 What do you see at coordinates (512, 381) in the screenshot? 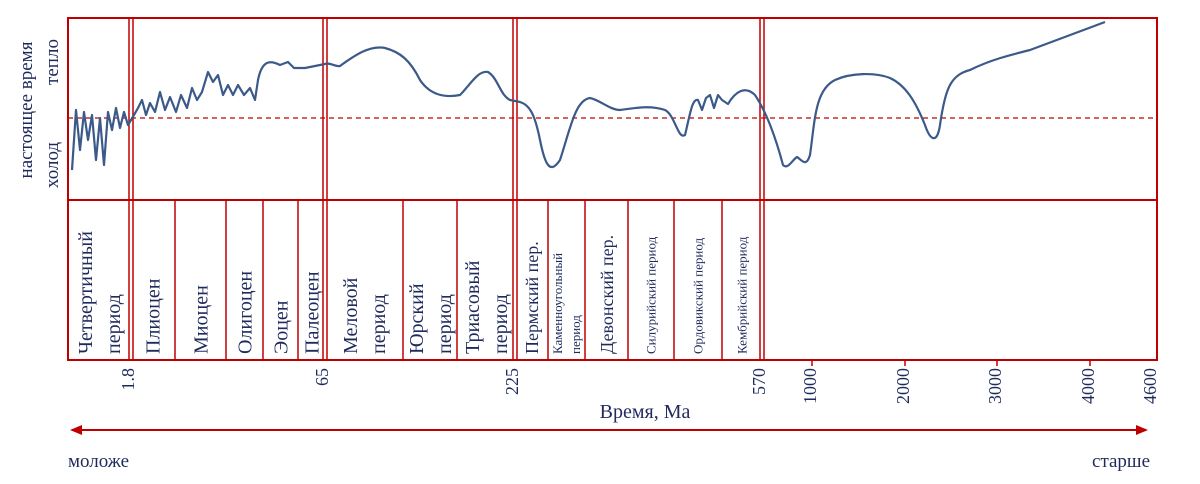
I see `x-tick-label: 225` at bounding box center [512, 381].